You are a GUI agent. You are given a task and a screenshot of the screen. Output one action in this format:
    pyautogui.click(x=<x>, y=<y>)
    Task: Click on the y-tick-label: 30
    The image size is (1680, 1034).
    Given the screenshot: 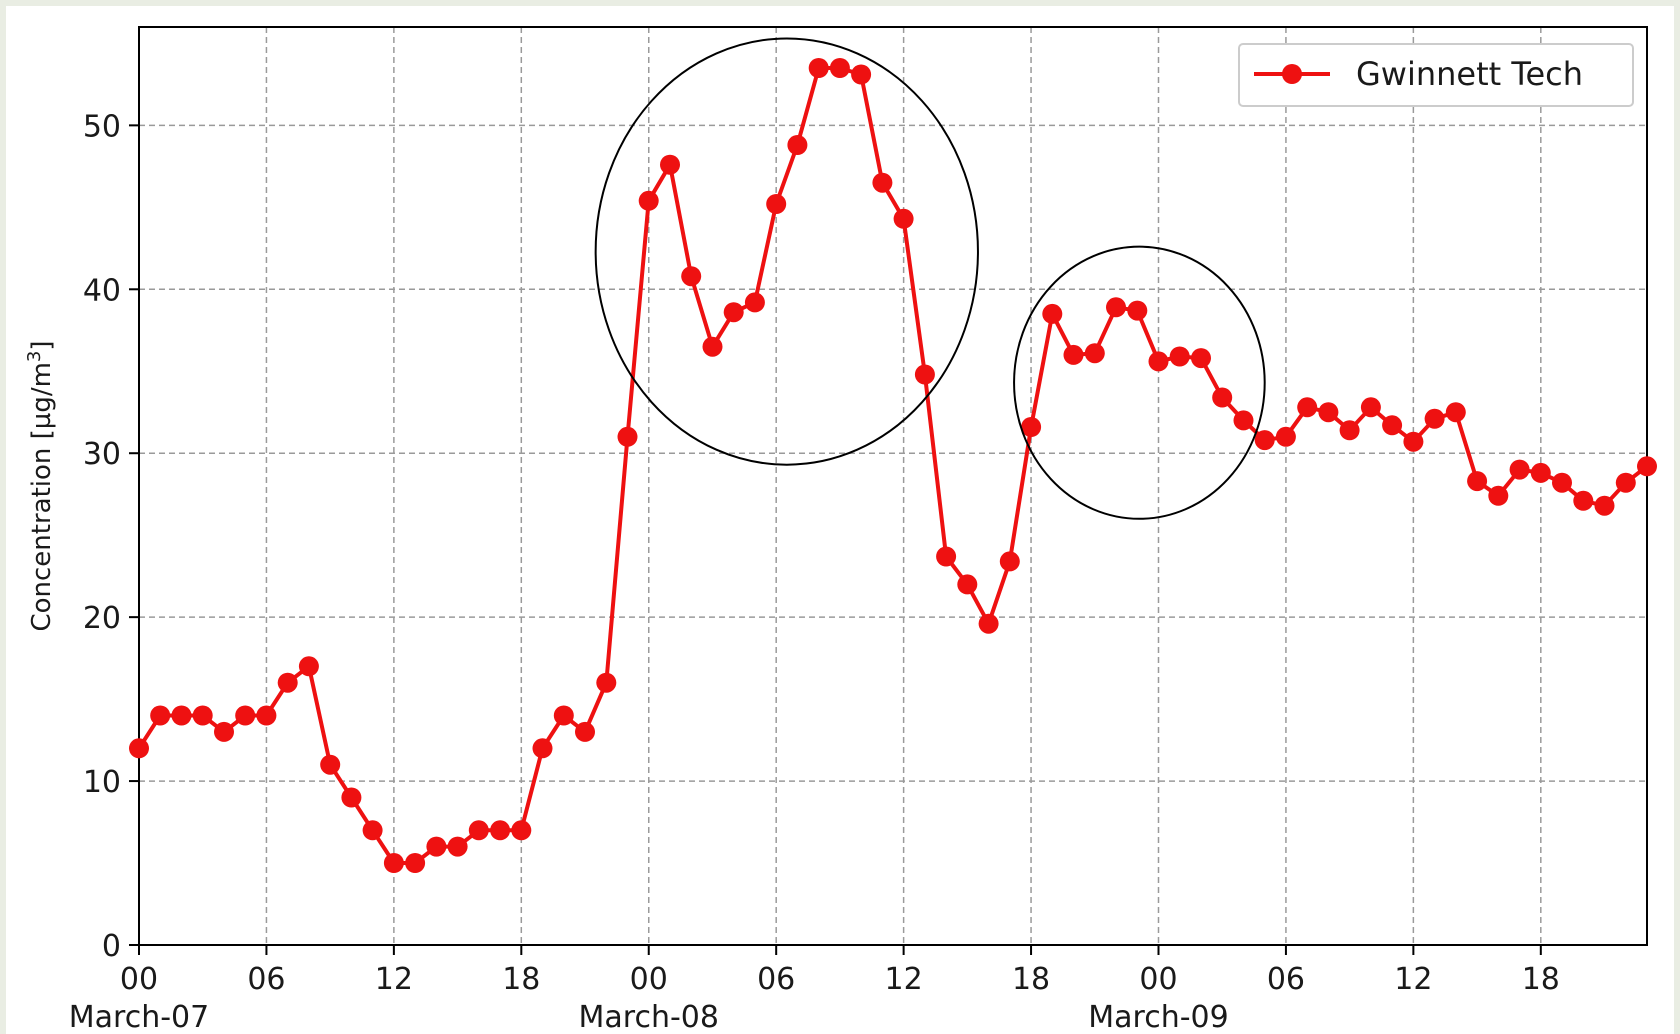 What is the action you would take?
    pyautogui.click(x=102, y=454)
    